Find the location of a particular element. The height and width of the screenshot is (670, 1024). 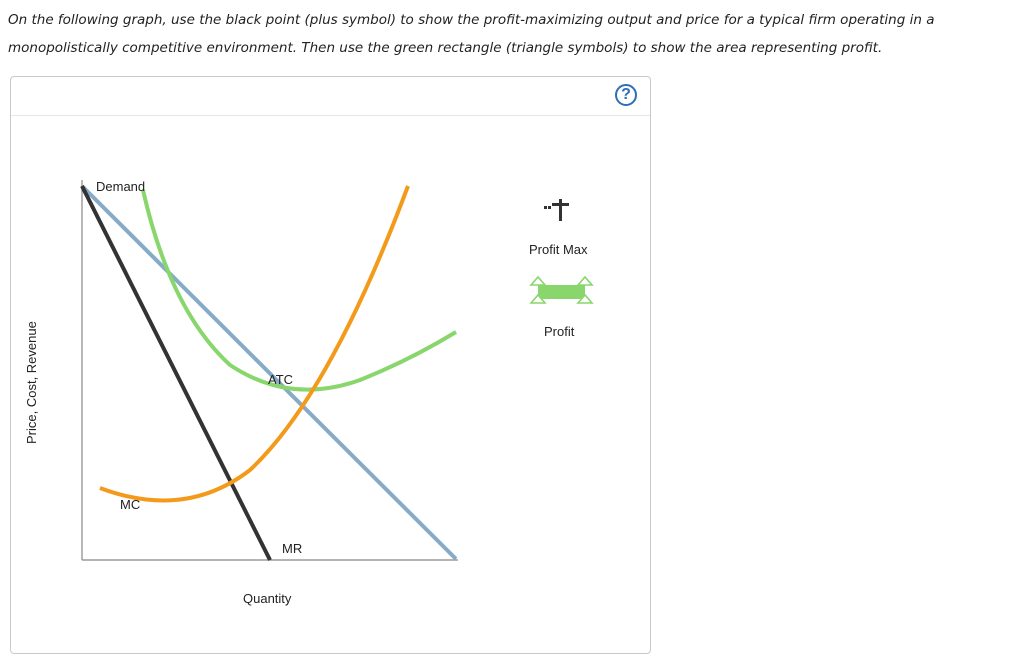

atc-label: ATC is located at coordinates (280, 379).